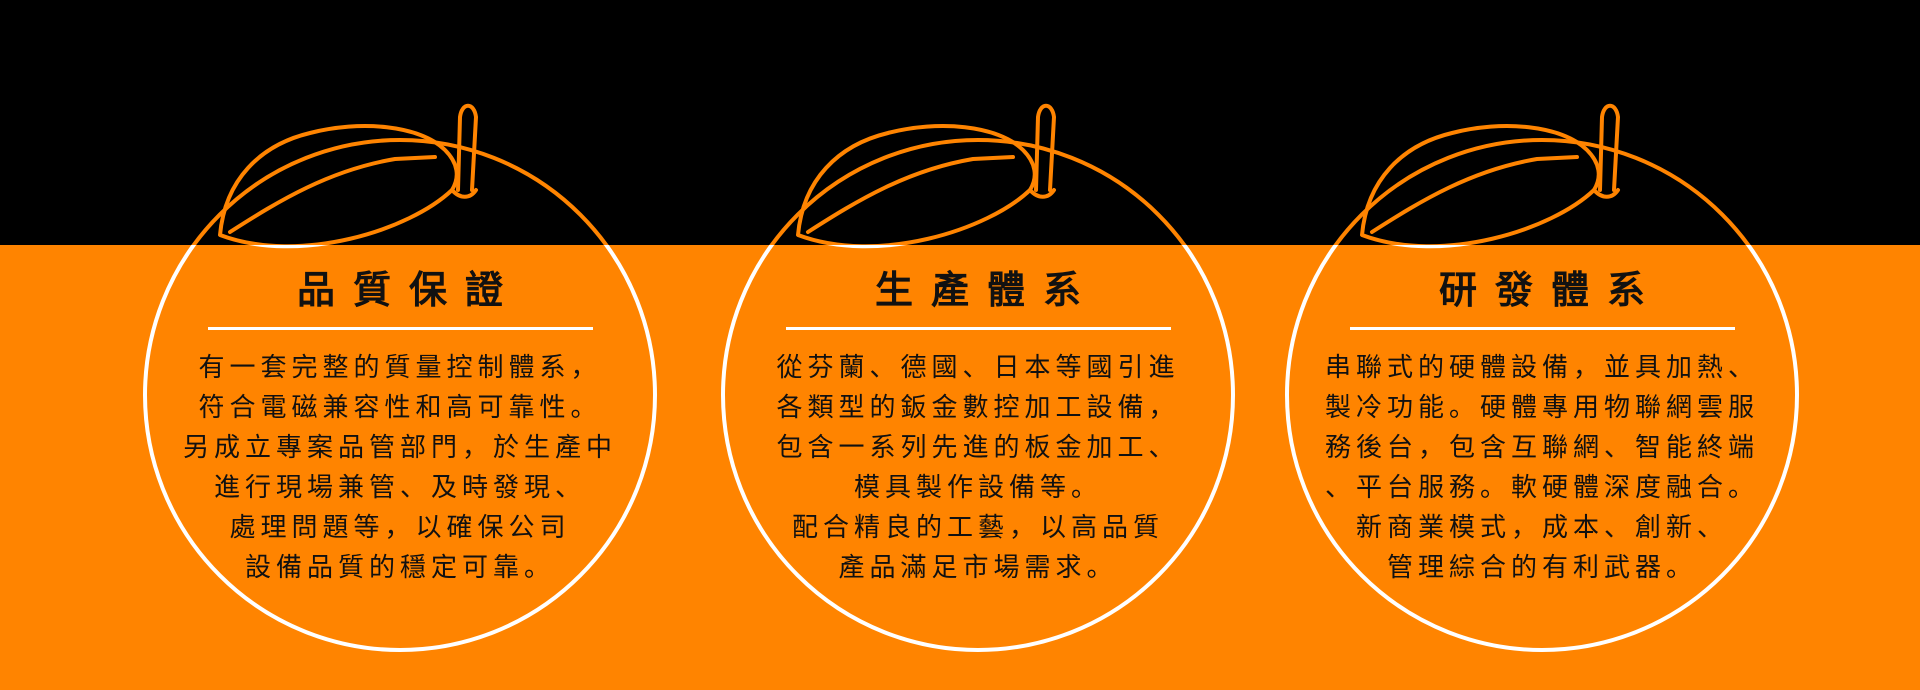 The width and height of the screenshot is (1920, 690). I want to click on body-line: 進行現場兼管、及時發現、, so click(399, 488).